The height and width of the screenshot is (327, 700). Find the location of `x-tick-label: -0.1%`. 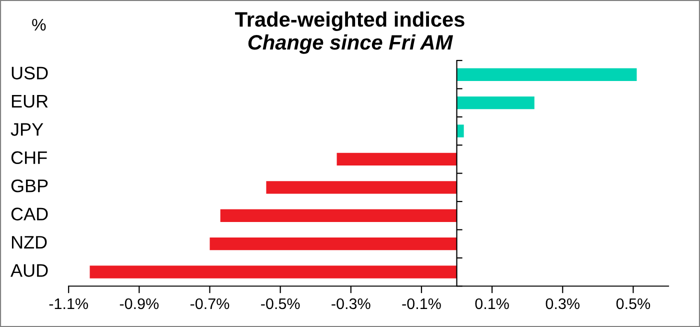

x-tick-label: -0.1% is located at coordinates (421, 304).